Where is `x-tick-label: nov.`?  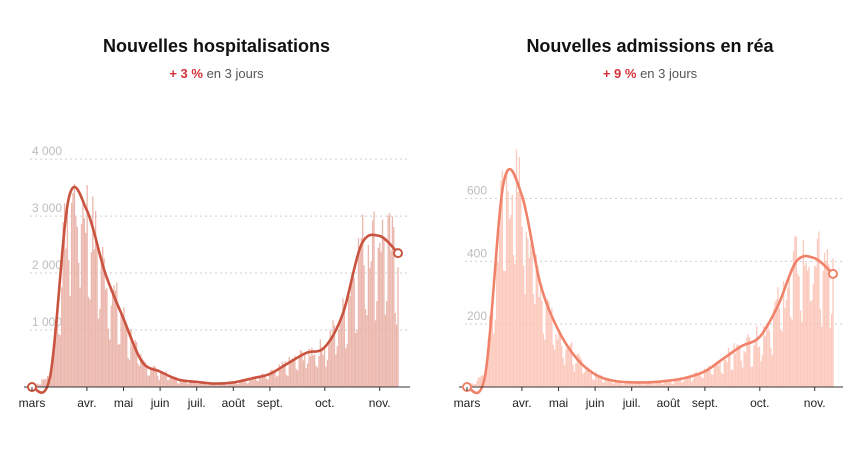 x-tick-label: nov. is located at coordinates (815, 403).